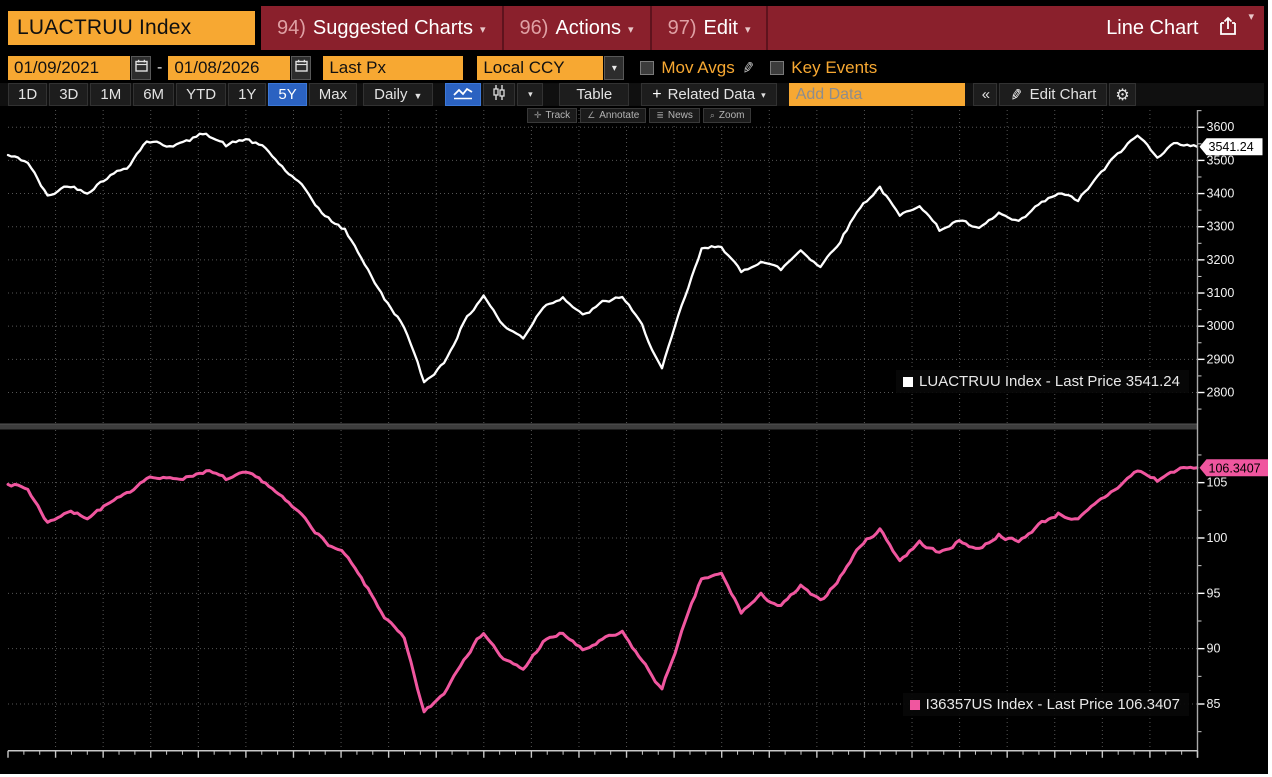  I want to click on svg-text: 90, so click(1214, 649).